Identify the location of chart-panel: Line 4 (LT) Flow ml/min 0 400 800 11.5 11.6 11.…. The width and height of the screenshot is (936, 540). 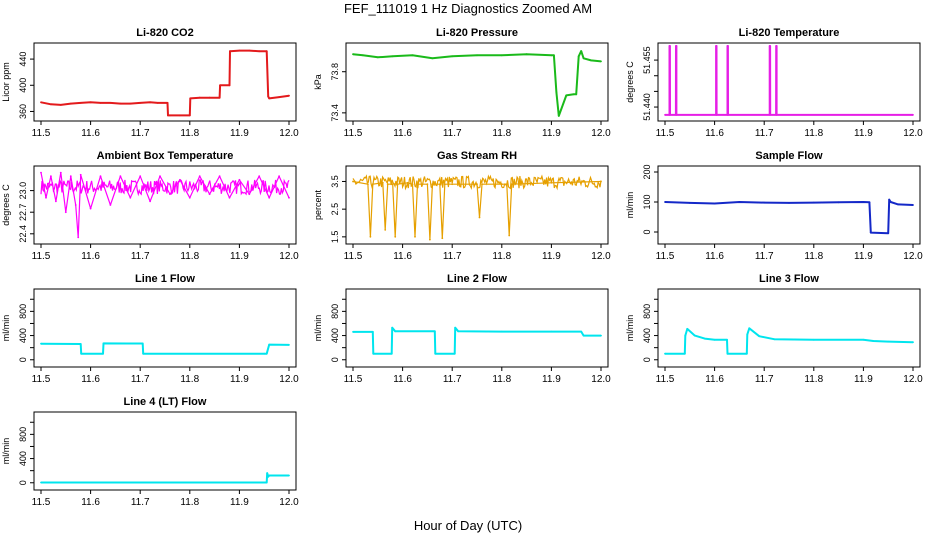
(150, 452).